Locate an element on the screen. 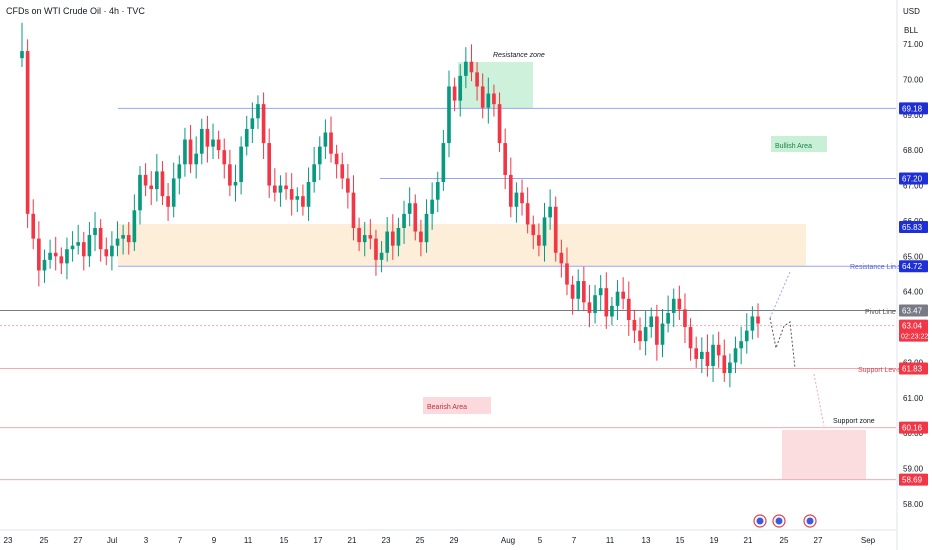 Image resolution: width=932 pixels, height=550 pixels. time-tick-label: 11 is located at coordinates (248, 540).